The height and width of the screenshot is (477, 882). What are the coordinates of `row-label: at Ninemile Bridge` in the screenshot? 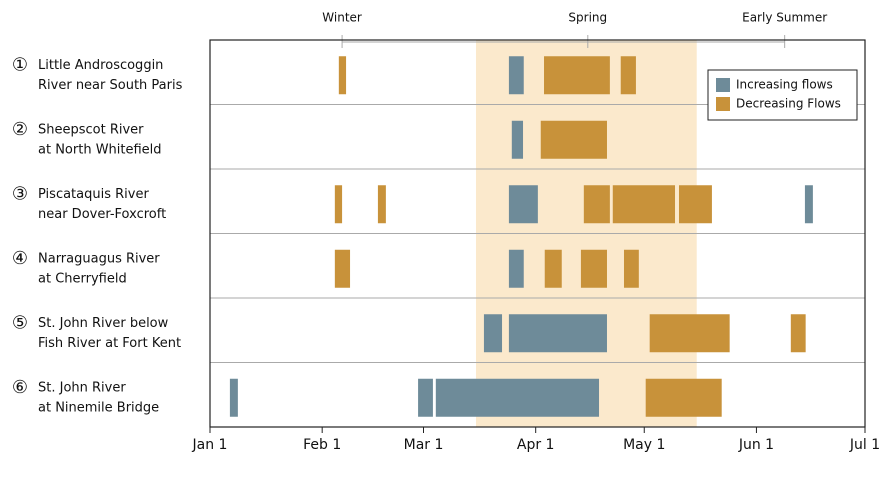 It's located at (98, 407).